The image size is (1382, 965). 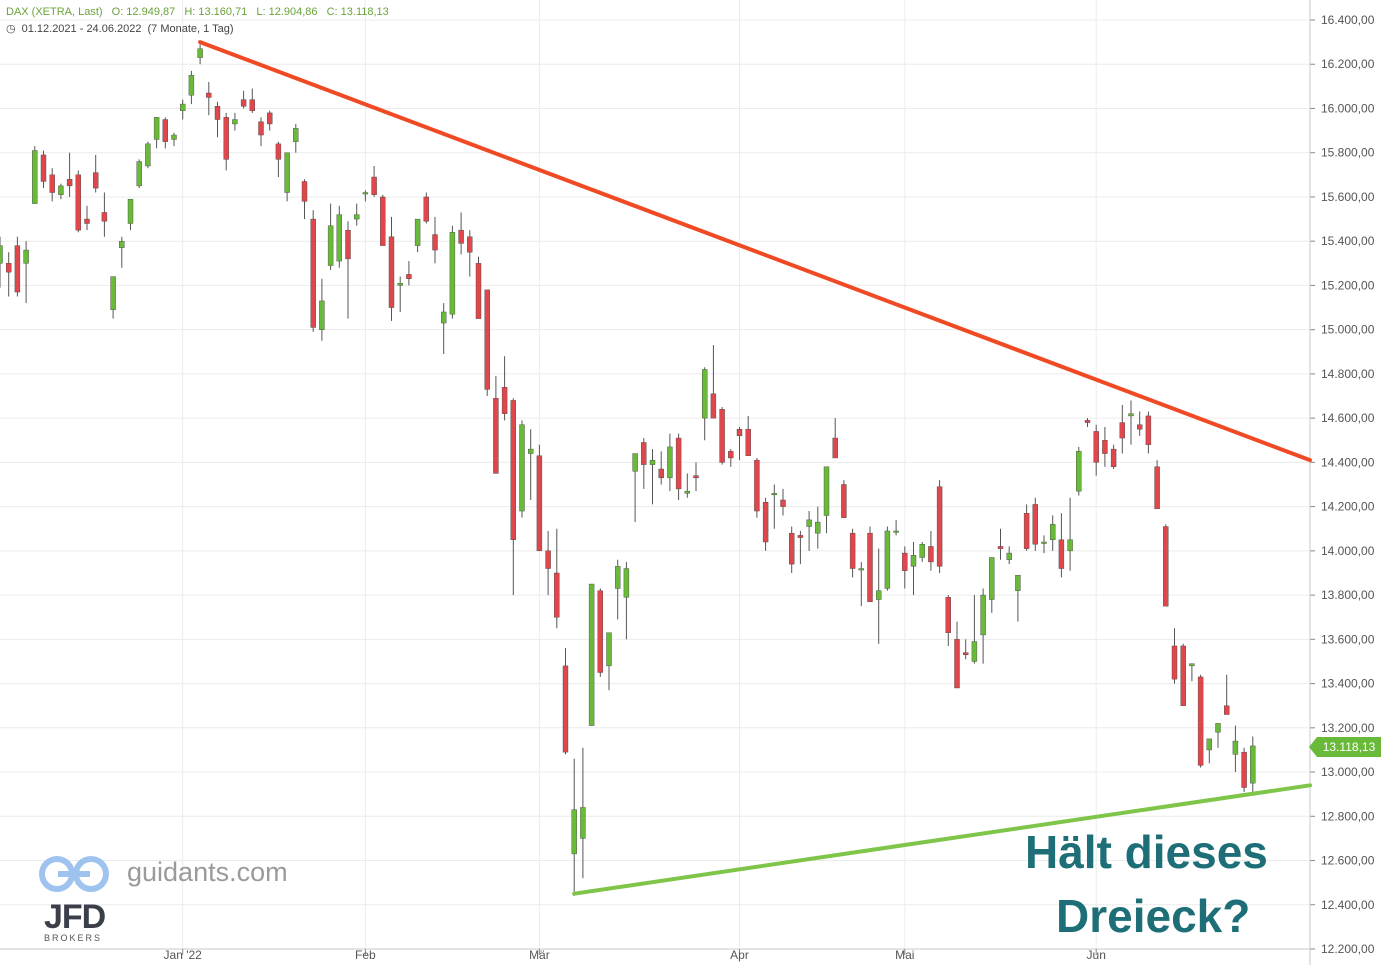 I want to click on x-tick-label: Jan '22, so click(x=183, y=955).